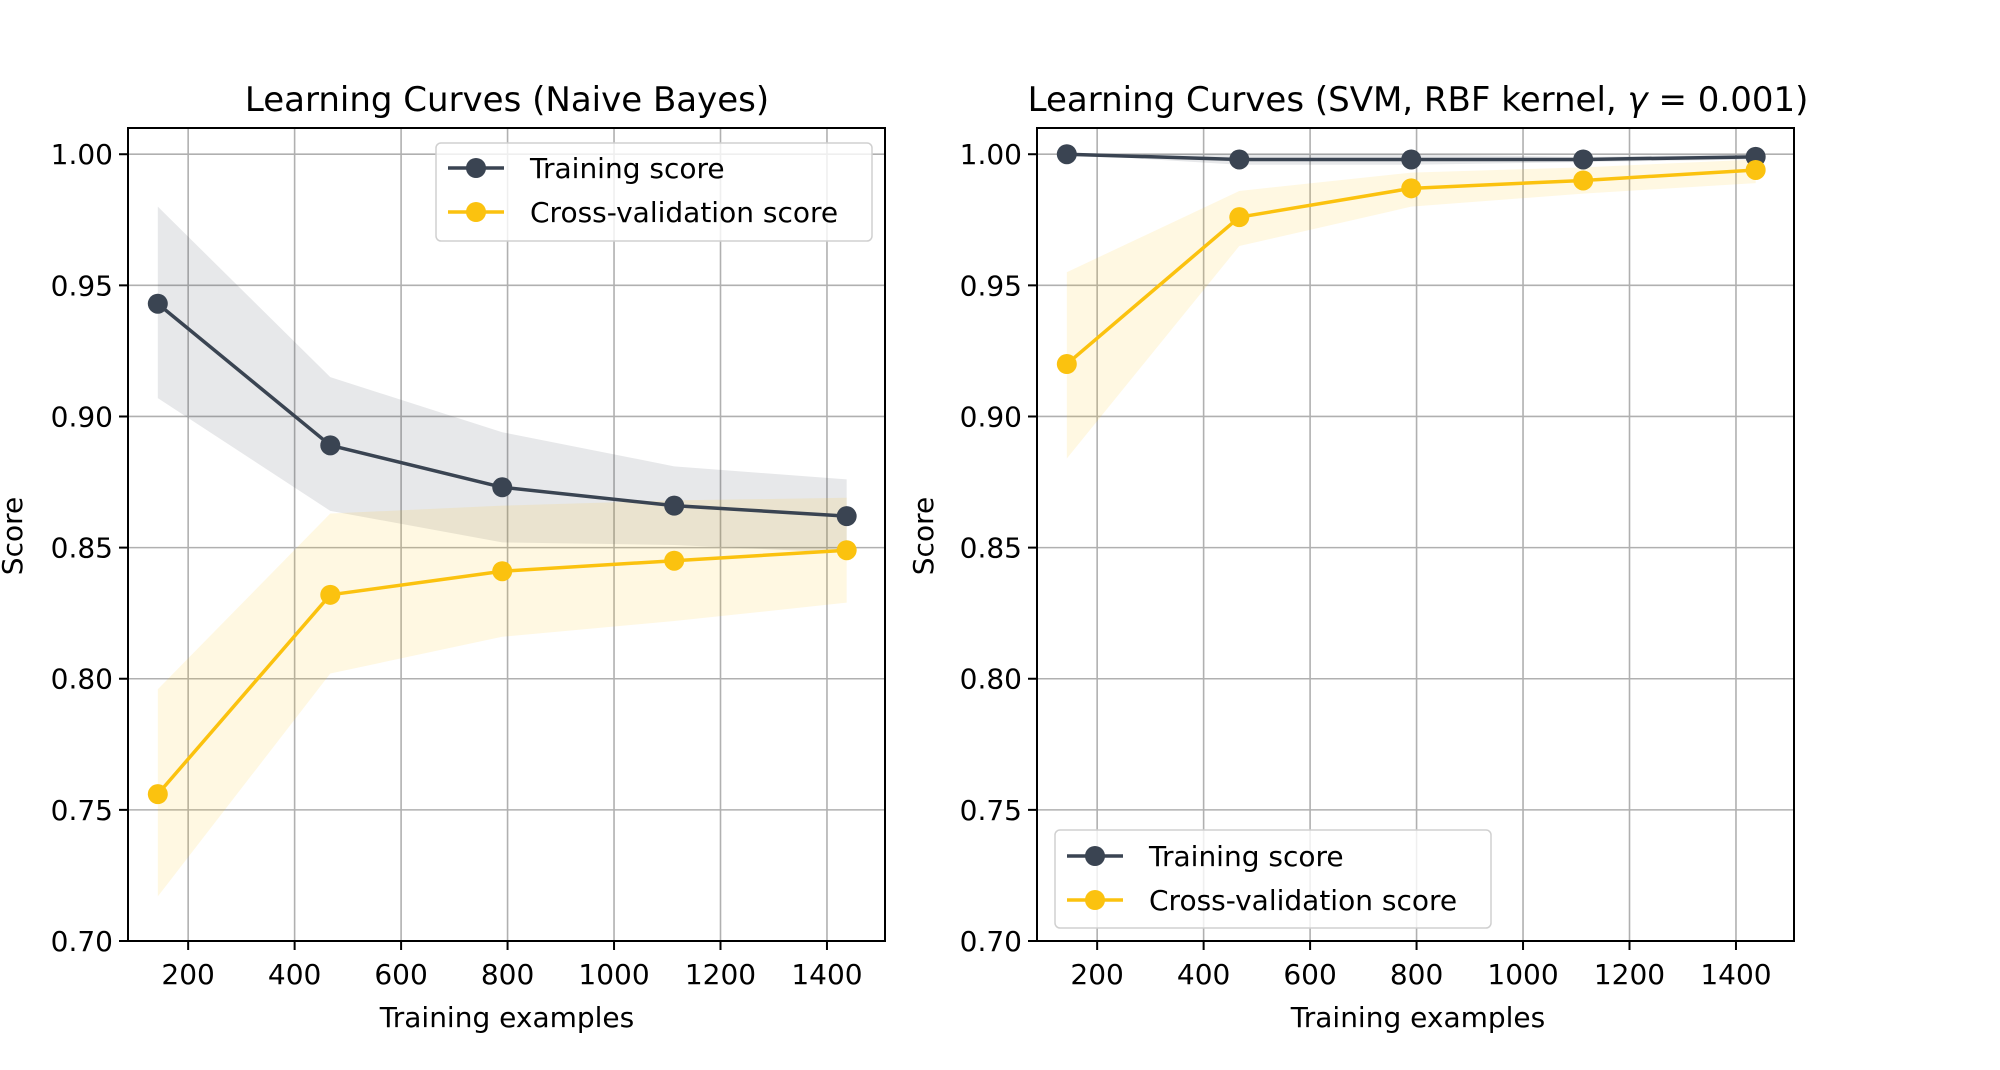 Image resolution: width=2000 pixels, height=1070 pixels. What do you see at coordinates (1728, 100) in the screenshot?
I see `chart-title-tail: = 0.001)` at bounding box center [1728, 100].